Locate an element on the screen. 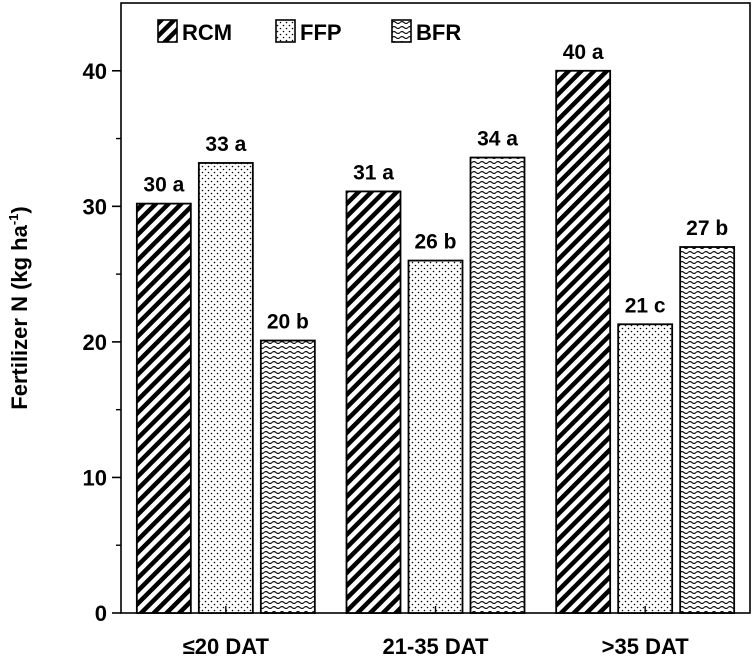  data-label: 20 b is located at coordinates (288, 322).